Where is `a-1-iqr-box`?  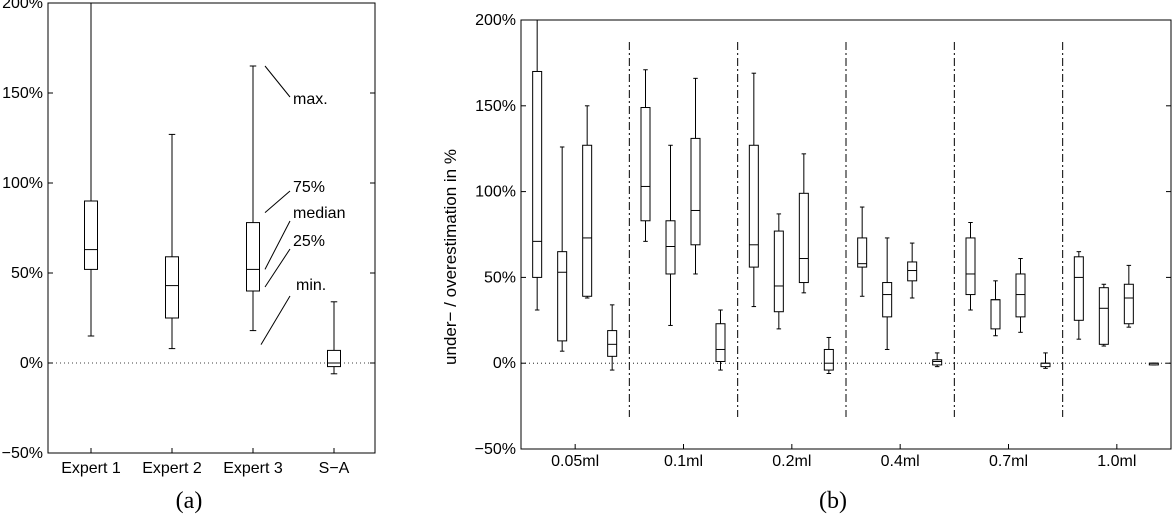 a-1-iqr-box is located at coordinates (172, 287).